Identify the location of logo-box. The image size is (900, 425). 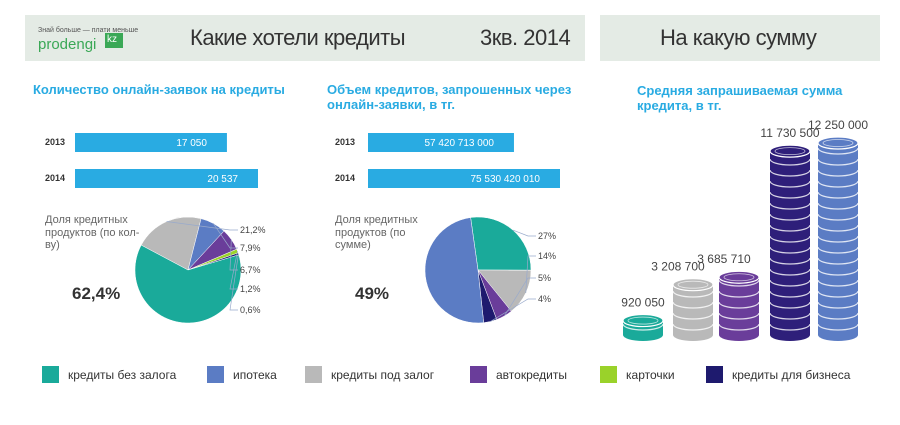
(114, 40).